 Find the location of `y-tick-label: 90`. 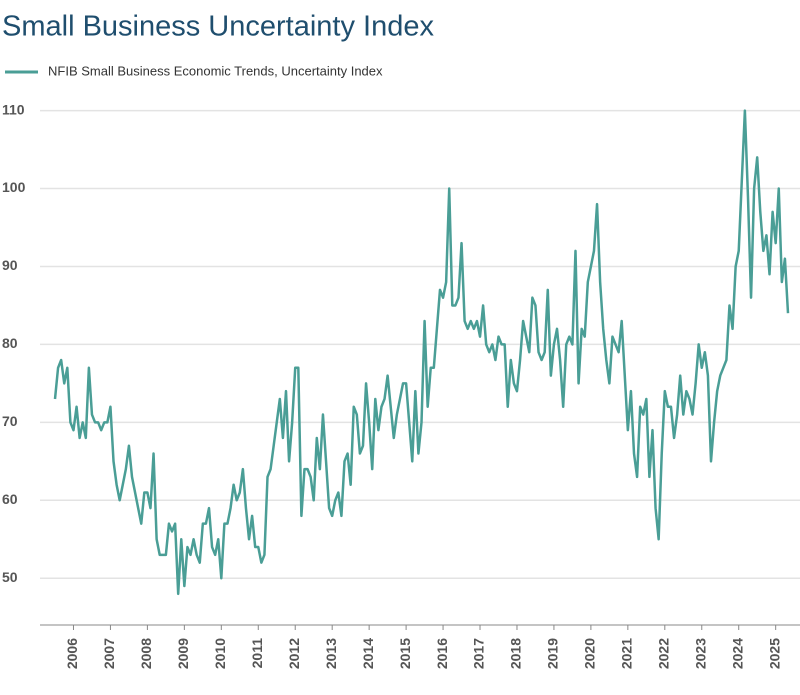

y-tick-label: 90 is located at coordinates (10, 265).